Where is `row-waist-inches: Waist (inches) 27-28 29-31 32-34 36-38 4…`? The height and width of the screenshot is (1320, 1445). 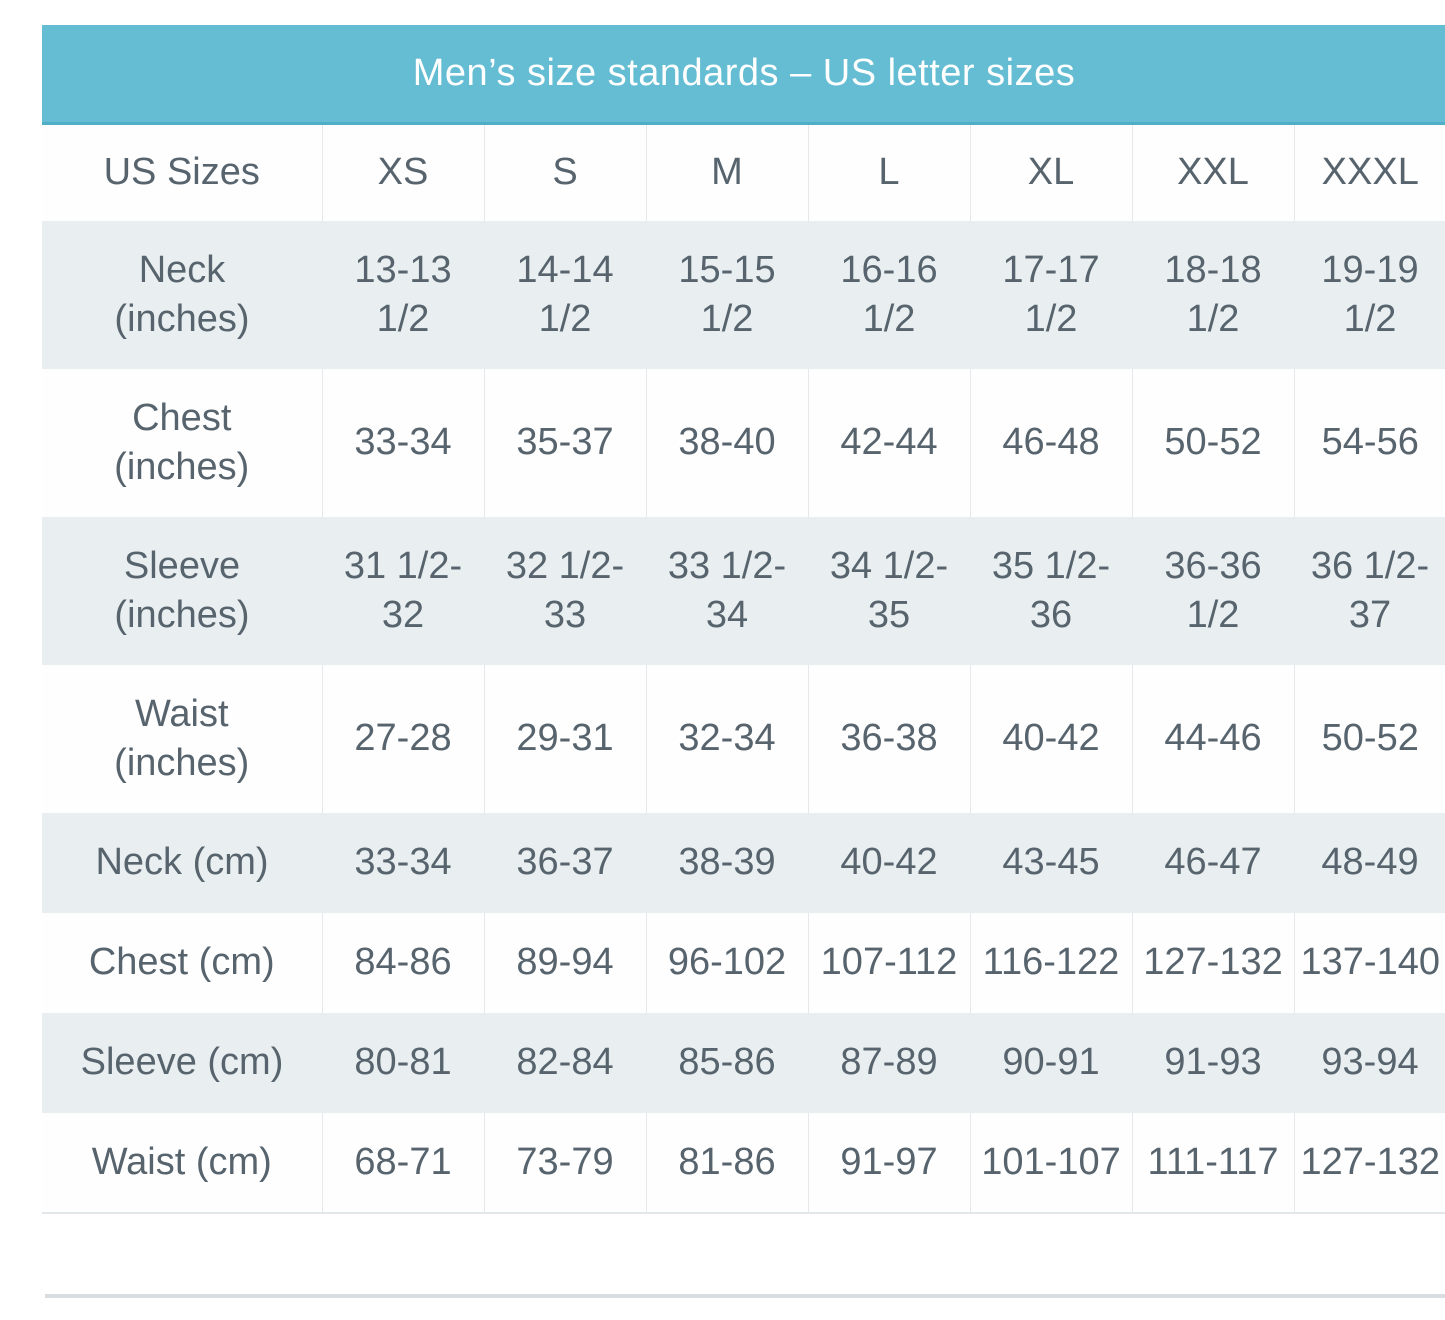
row-waist-inches: Waist (inches) 27-28 29-31 32-34 36-38 4… is located at coordinates (743, 739).